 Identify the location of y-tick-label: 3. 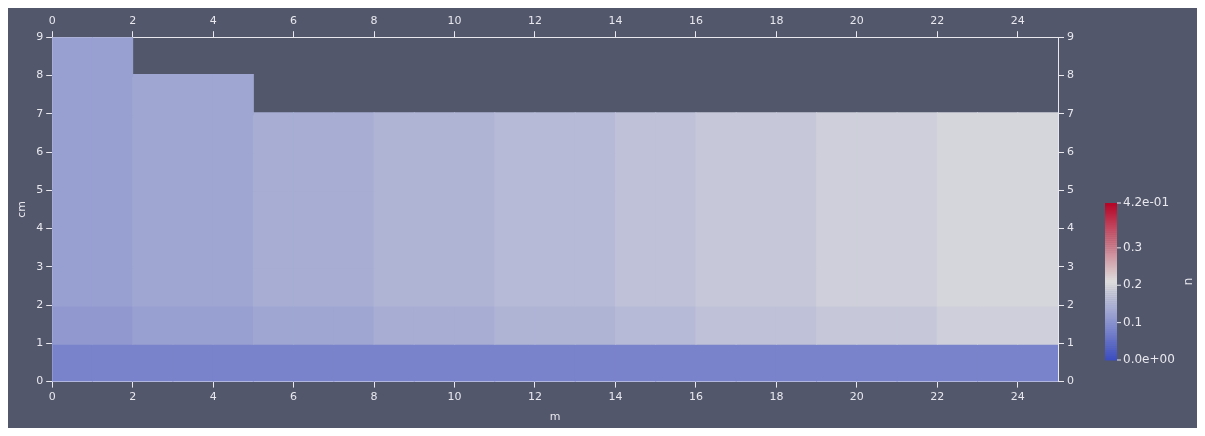
(40, 266).